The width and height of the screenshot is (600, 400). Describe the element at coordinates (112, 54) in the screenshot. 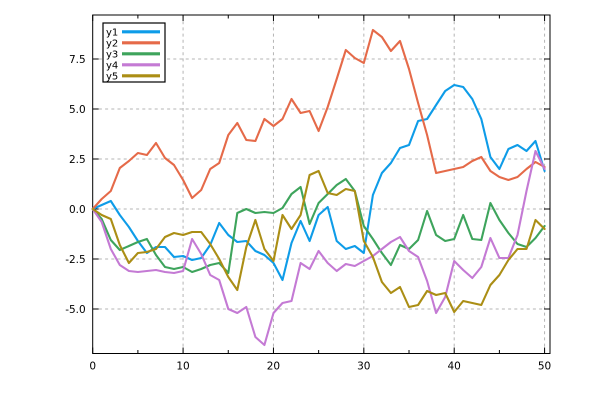

I see `legend-item-label-y3: y3` at that location.